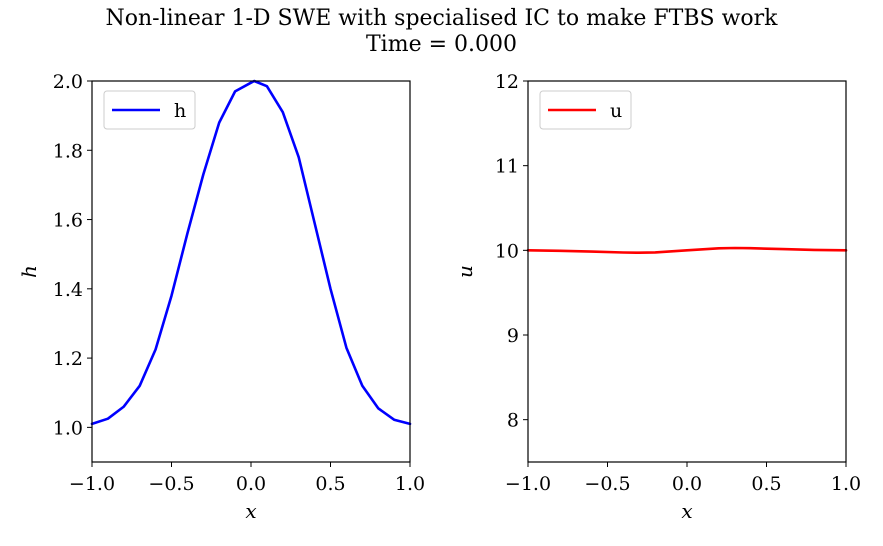 This screenshot has width=883, height=546. Describe the element at coordinates (441, 44) in the screenshot. I see `figure-subtitle: Time = 0.000` at that location.